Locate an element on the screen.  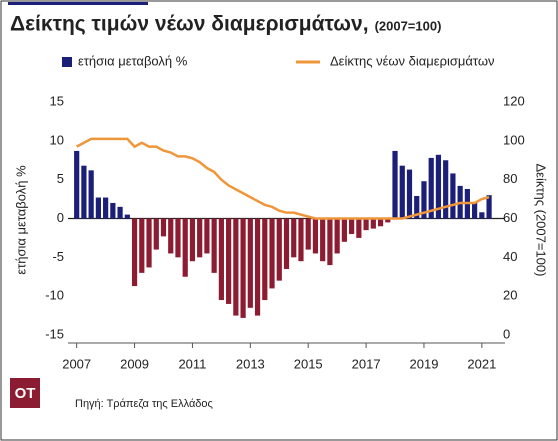
title-note: (2007=100) is located at coordinates (408, 25).